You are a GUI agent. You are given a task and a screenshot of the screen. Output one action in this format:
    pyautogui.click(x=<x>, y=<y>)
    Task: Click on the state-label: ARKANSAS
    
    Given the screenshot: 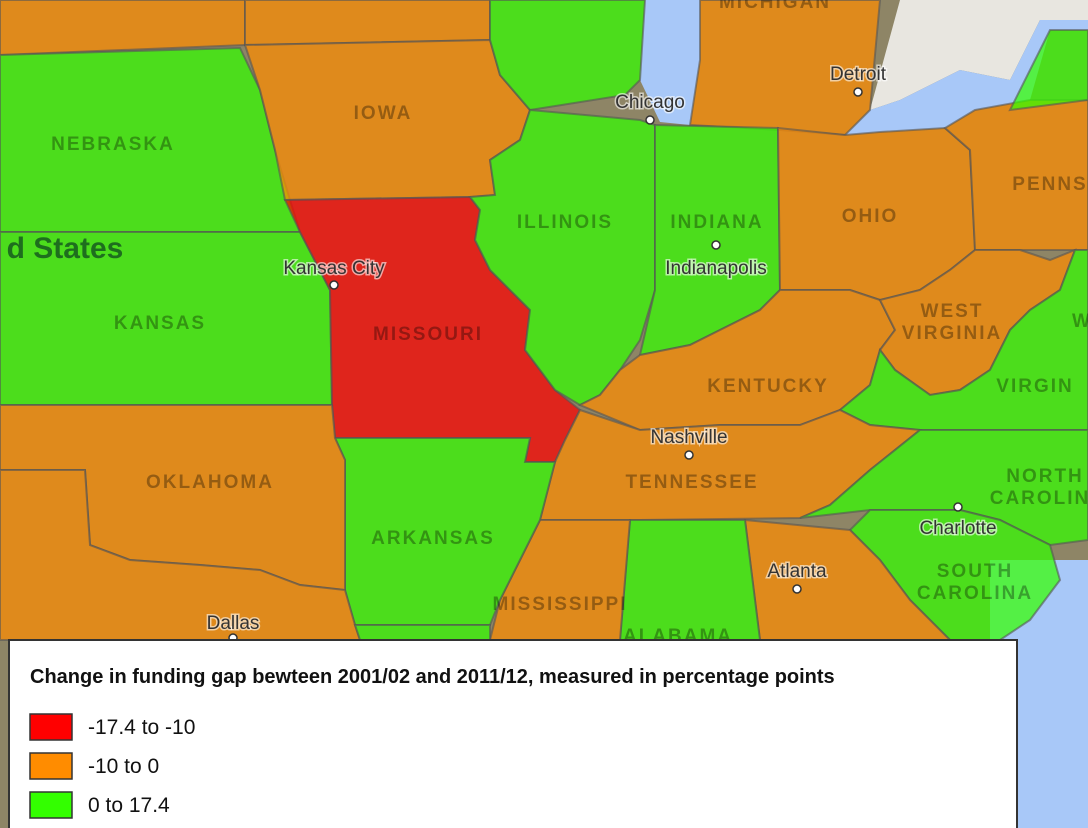 What is the action you would take?
    pyautogui.click(x=433, y=538)
    